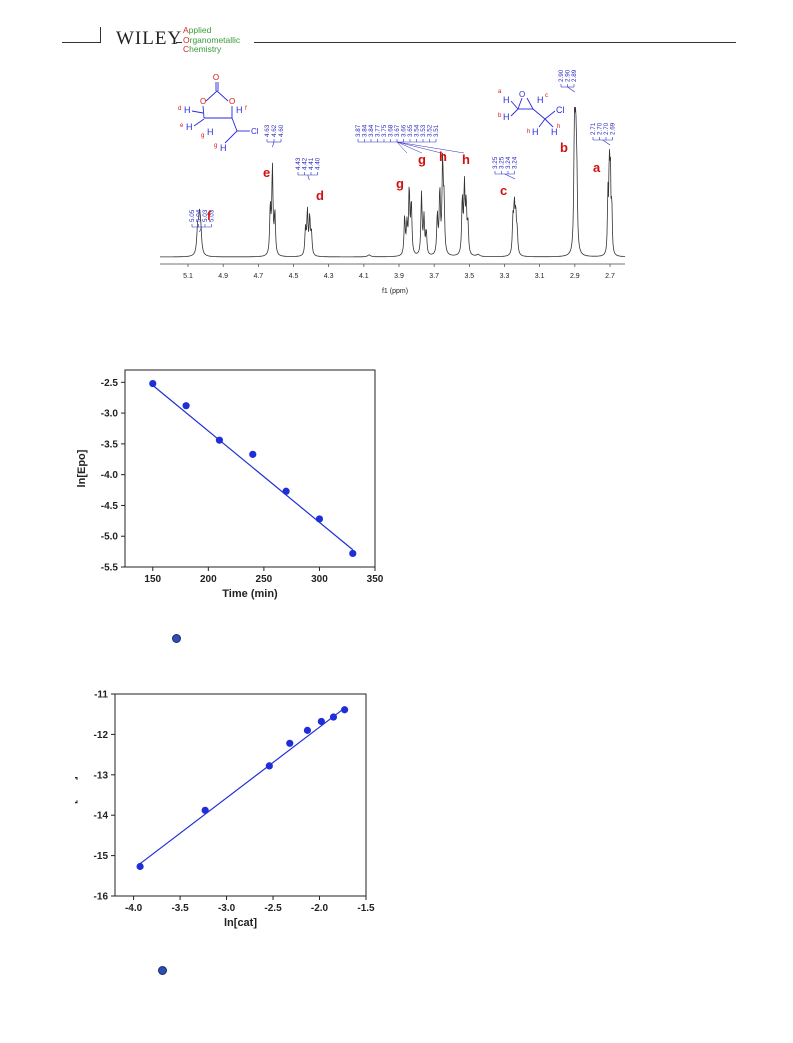 The width and height of the screenshot is (793, 1043). What do you see at coordinates (274, 130) in the screenshot?
I see `peak-shift-label: 4.62` at bounding box center [274, 130].